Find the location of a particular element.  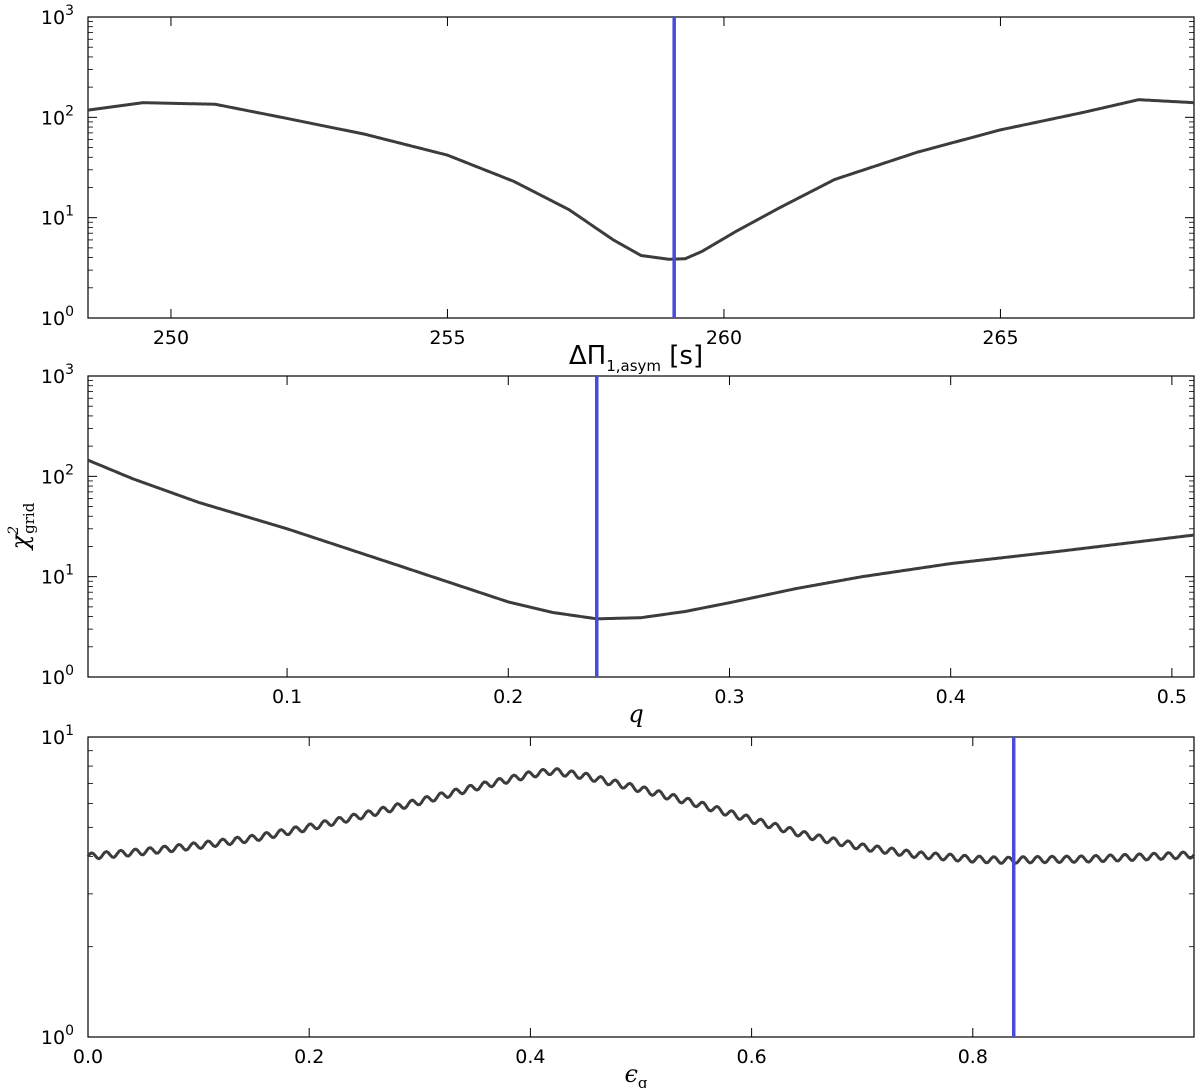

x-tick-label: 260 is located at coordinates (724, 338).